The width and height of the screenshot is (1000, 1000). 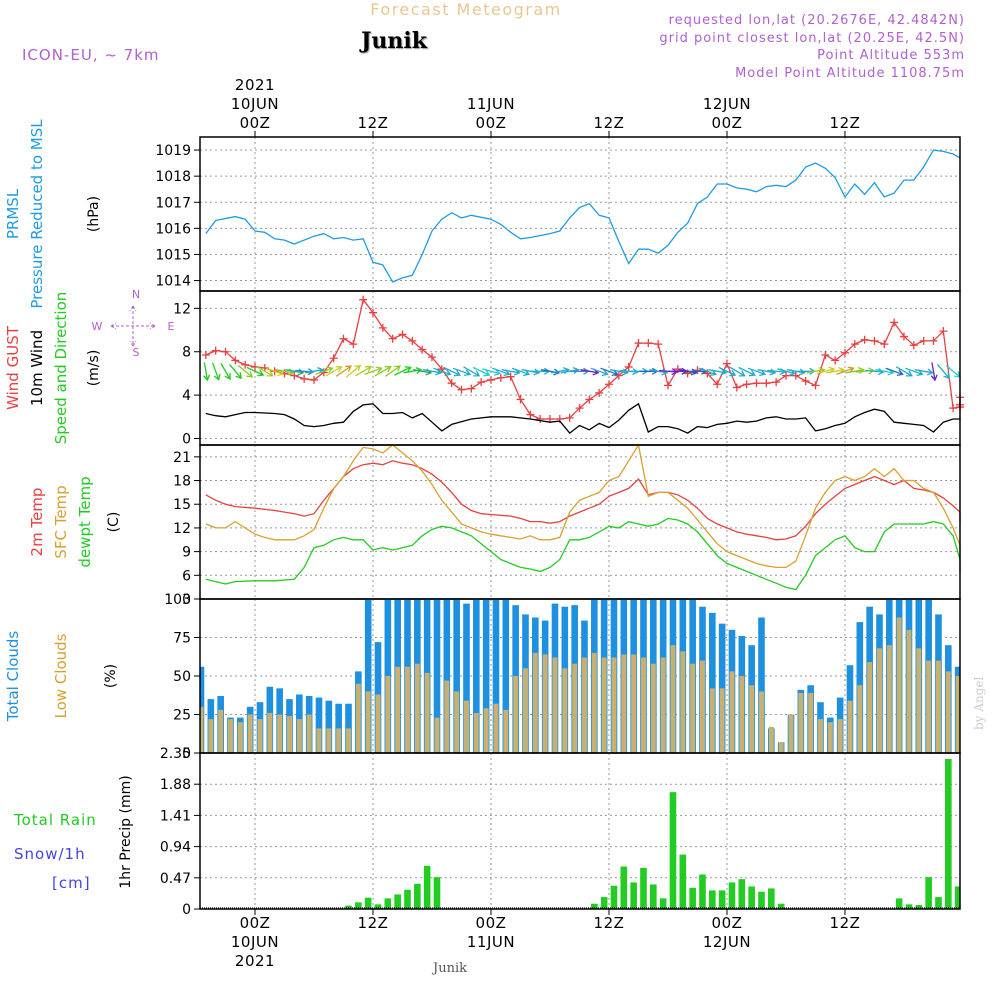 I want to click on y-tick-label: 0.47, so click(x=175, y=879).